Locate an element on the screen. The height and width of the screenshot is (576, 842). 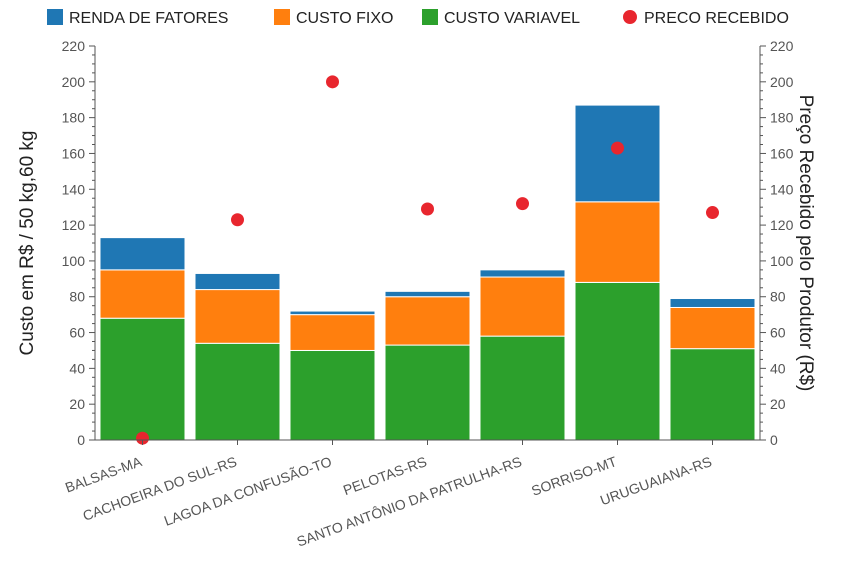
y-tick-label-left: 200 is located at coordinates (74, 82).